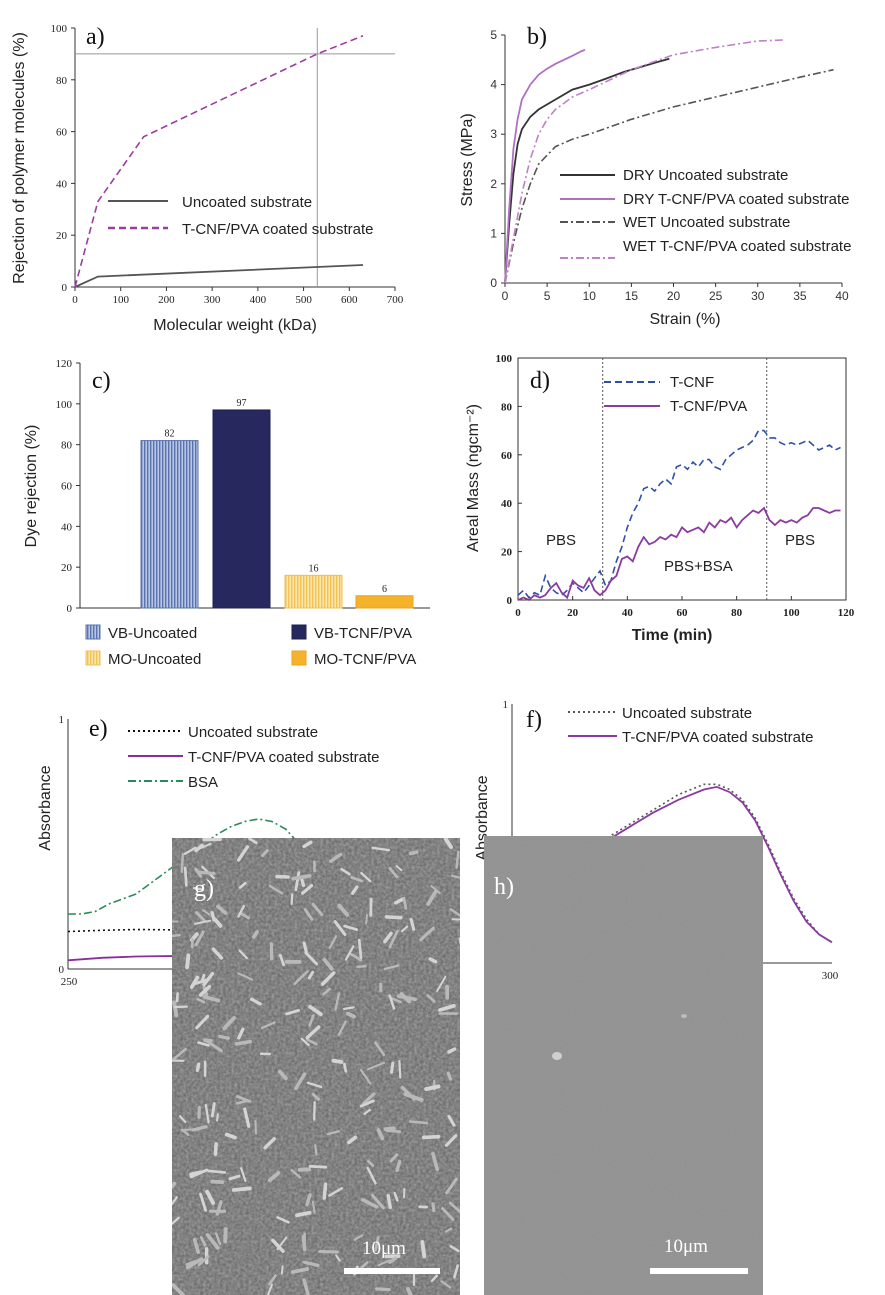 This screenshot has width=885, height=1295. Describe the element at coordinates (67, 446) in the screenshot. I see `panel-c-y-tick-label: 80` at that location.